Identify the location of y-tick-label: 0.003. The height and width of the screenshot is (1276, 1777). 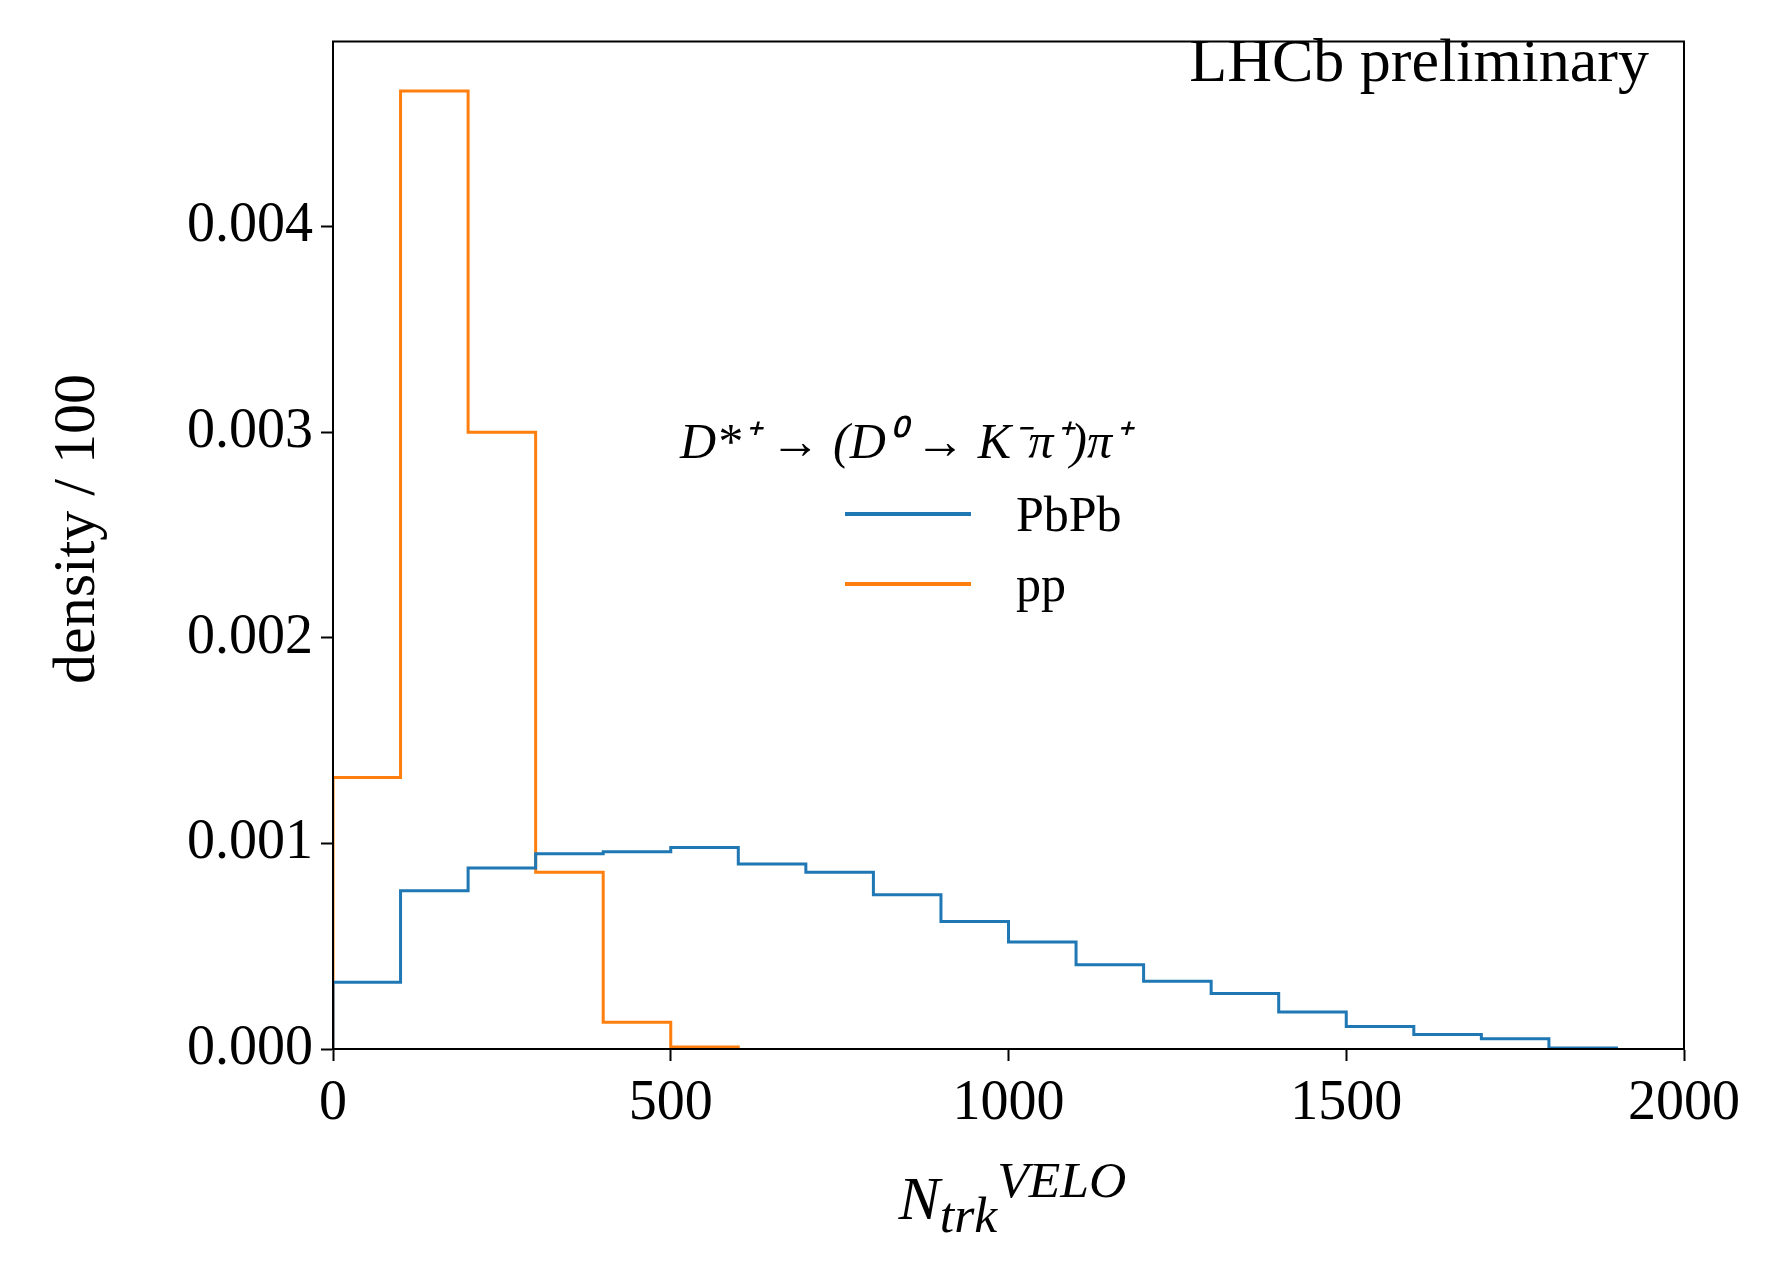
(250, 427).